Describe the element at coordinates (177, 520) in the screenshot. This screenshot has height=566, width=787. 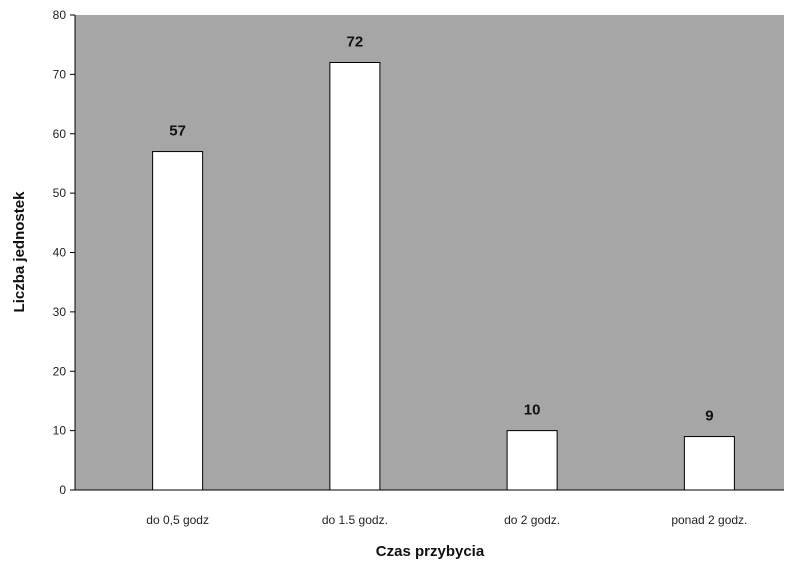
I see `x-tick-label: do 0,5 godz` at that location.